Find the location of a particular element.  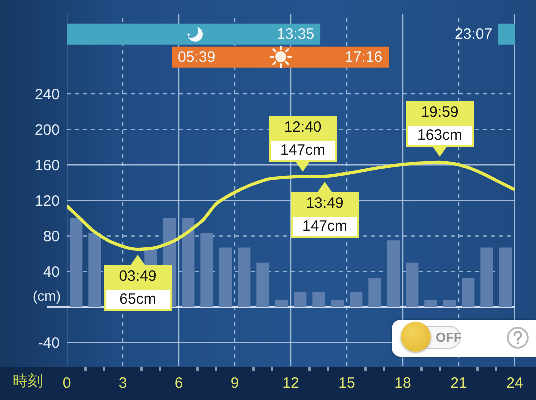

annotation: 12:40 147cm is located at coordinates (303, 139).